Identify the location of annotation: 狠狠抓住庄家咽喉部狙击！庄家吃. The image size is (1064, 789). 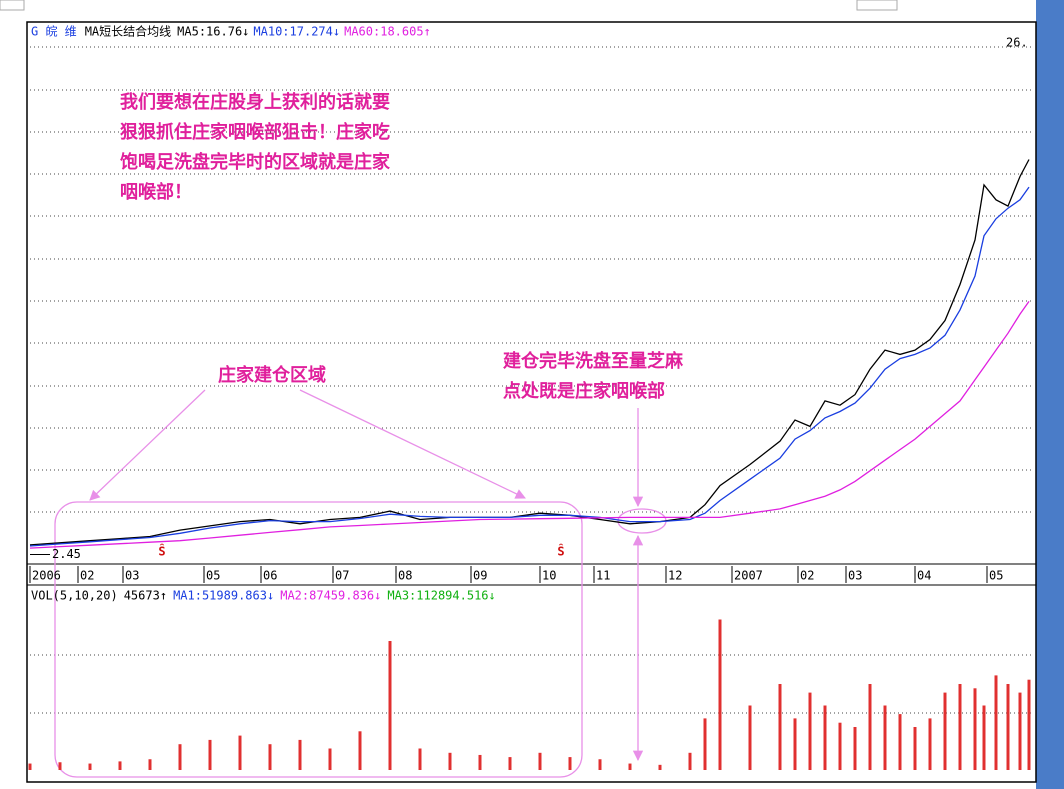
(255, 132).